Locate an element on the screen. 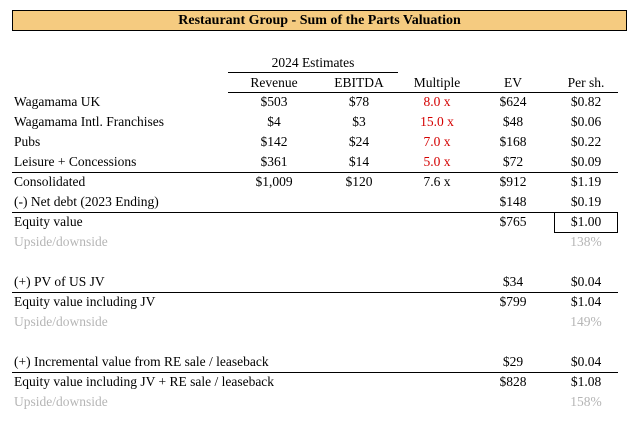  ev-value: $72 is located at coordinates (513, 161).